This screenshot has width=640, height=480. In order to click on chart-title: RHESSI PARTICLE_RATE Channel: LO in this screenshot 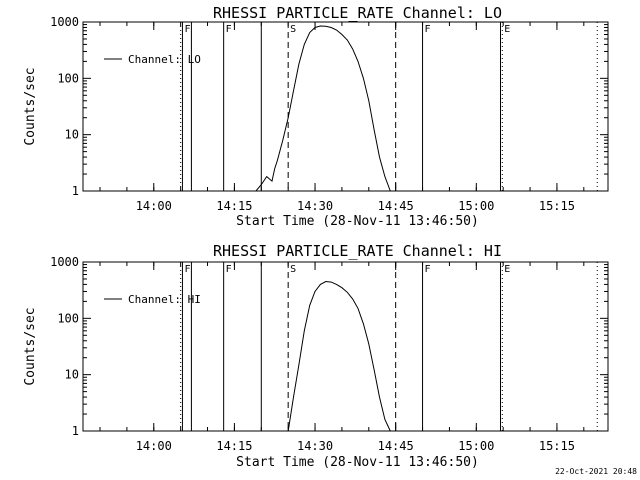, I will do `click(357, 13)`.